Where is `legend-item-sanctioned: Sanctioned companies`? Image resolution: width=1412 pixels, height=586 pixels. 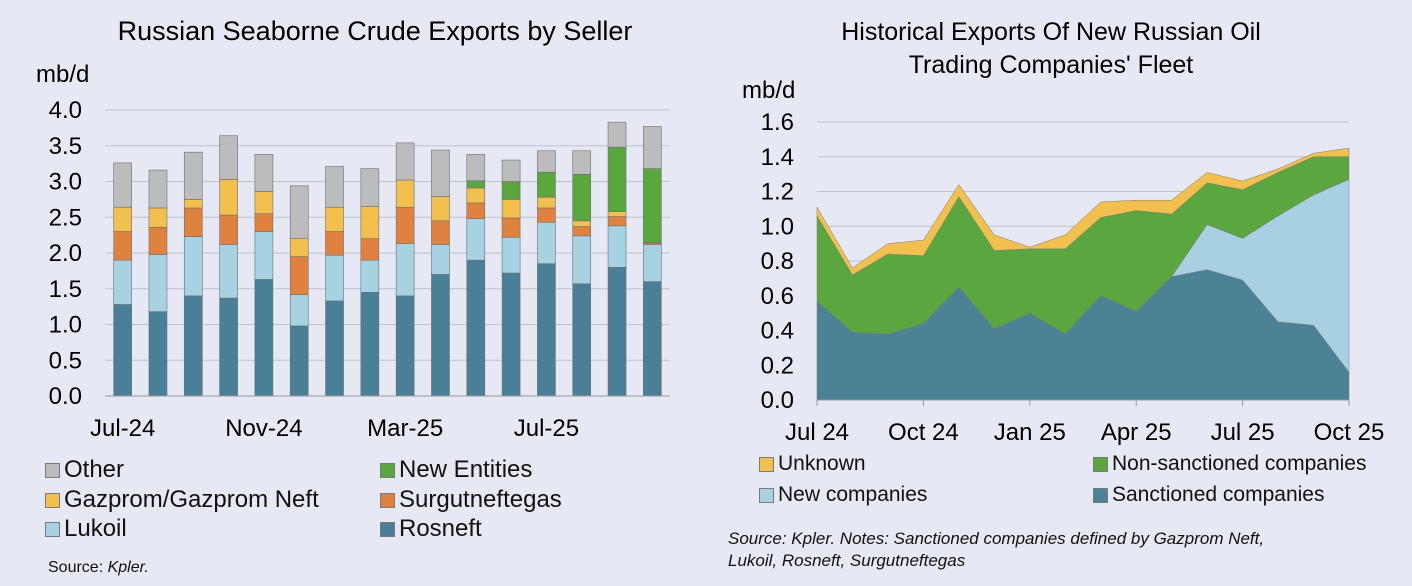
legend-item-sanctioned: Sanctioned companies is located at coordinates (1208, 495).